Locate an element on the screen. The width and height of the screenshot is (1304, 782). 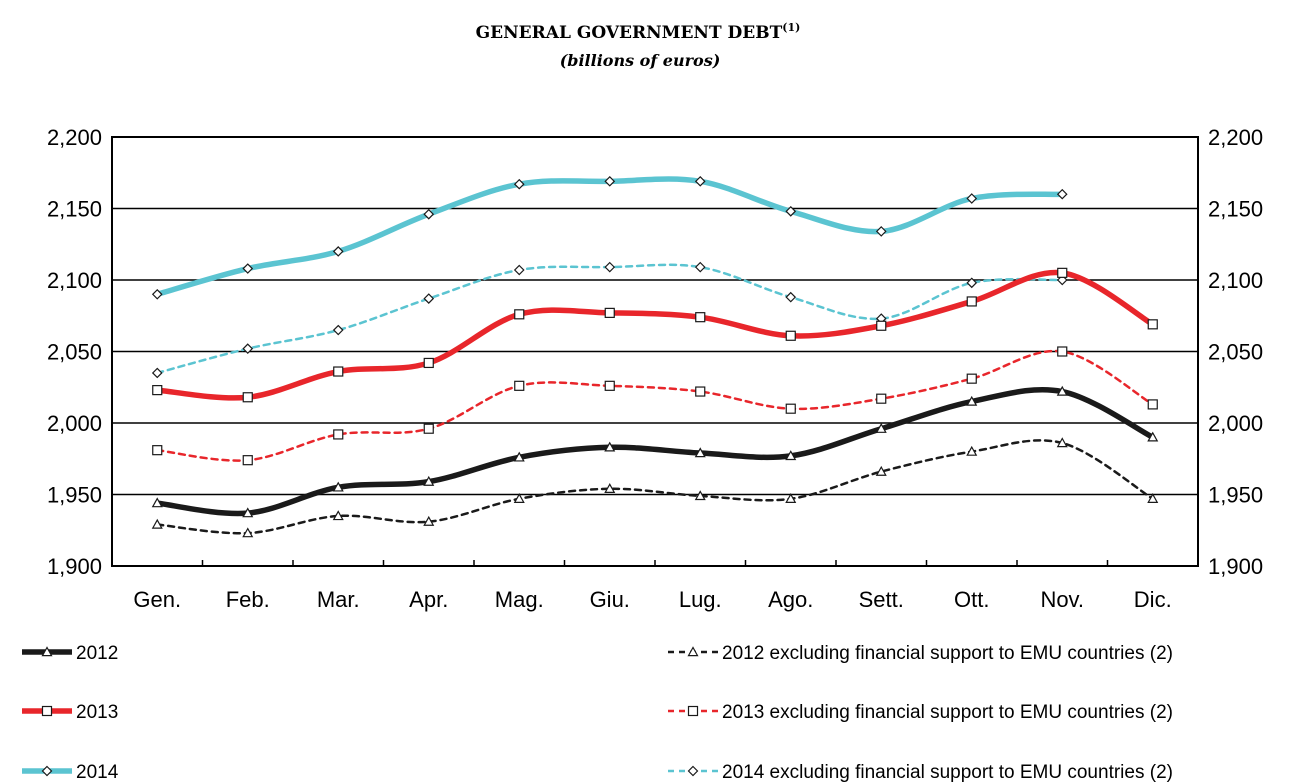
chart-title: GENERAL GOVERNMENT DEBT(1) is located at coordinates (638, 32).